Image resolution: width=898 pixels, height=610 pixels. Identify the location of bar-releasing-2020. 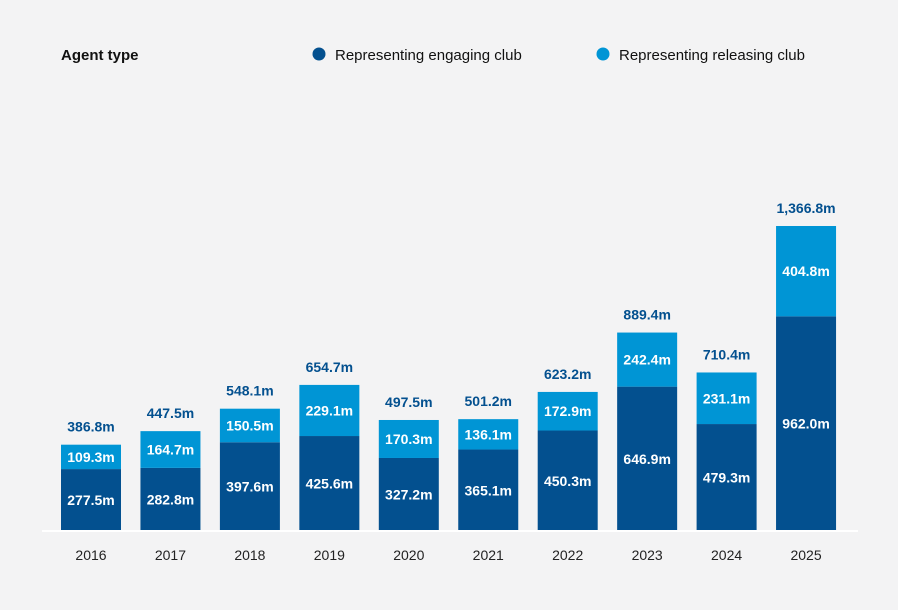
(408, 438).